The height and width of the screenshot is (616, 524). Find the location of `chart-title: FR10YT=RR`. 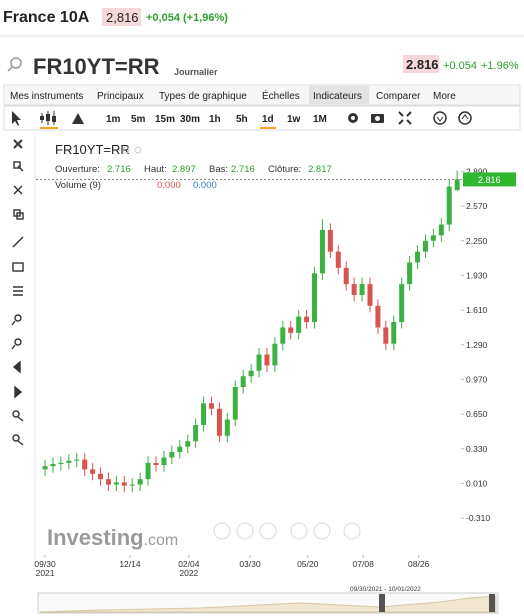

chart-title: FR10YT=RR is located at coordinates (92, 149).